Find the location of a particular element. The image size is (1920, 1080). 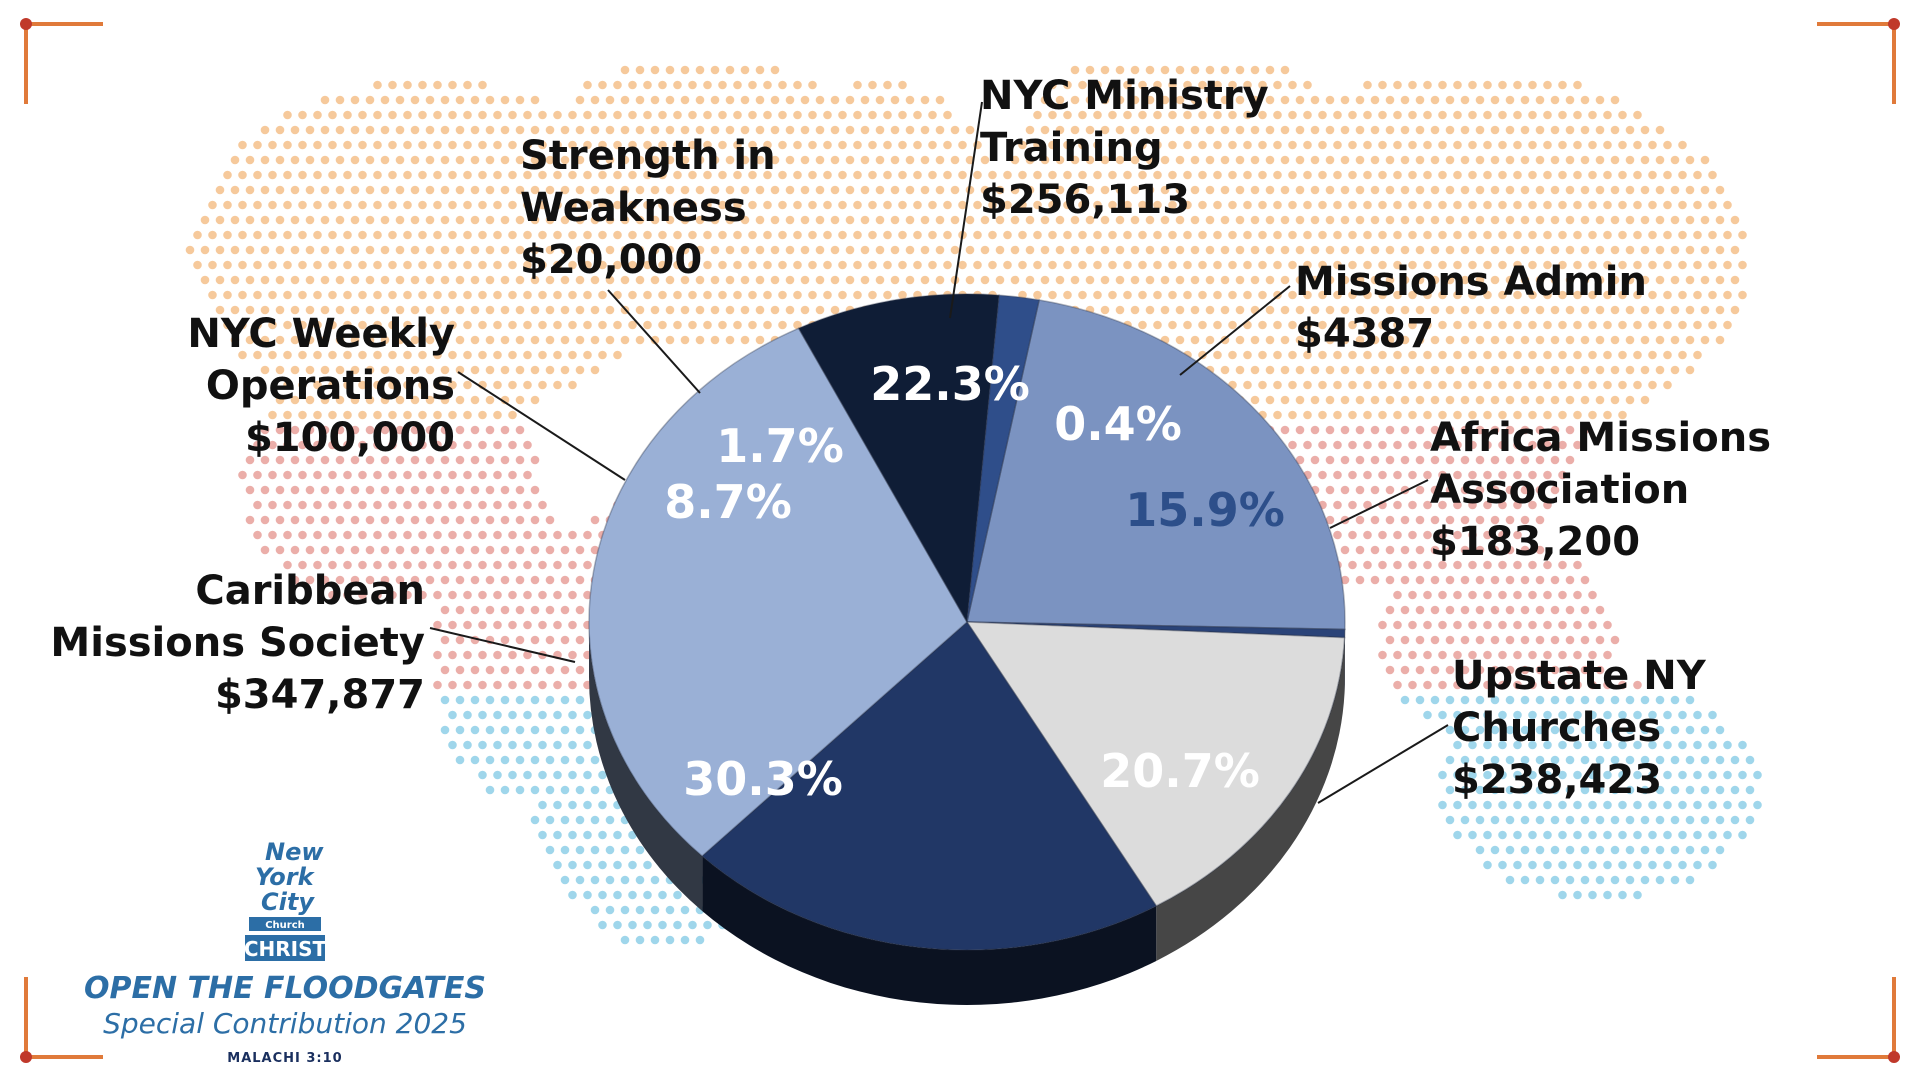

label-missions-admin: Missions Admin $4387 is located at coordinates (1471, 308).